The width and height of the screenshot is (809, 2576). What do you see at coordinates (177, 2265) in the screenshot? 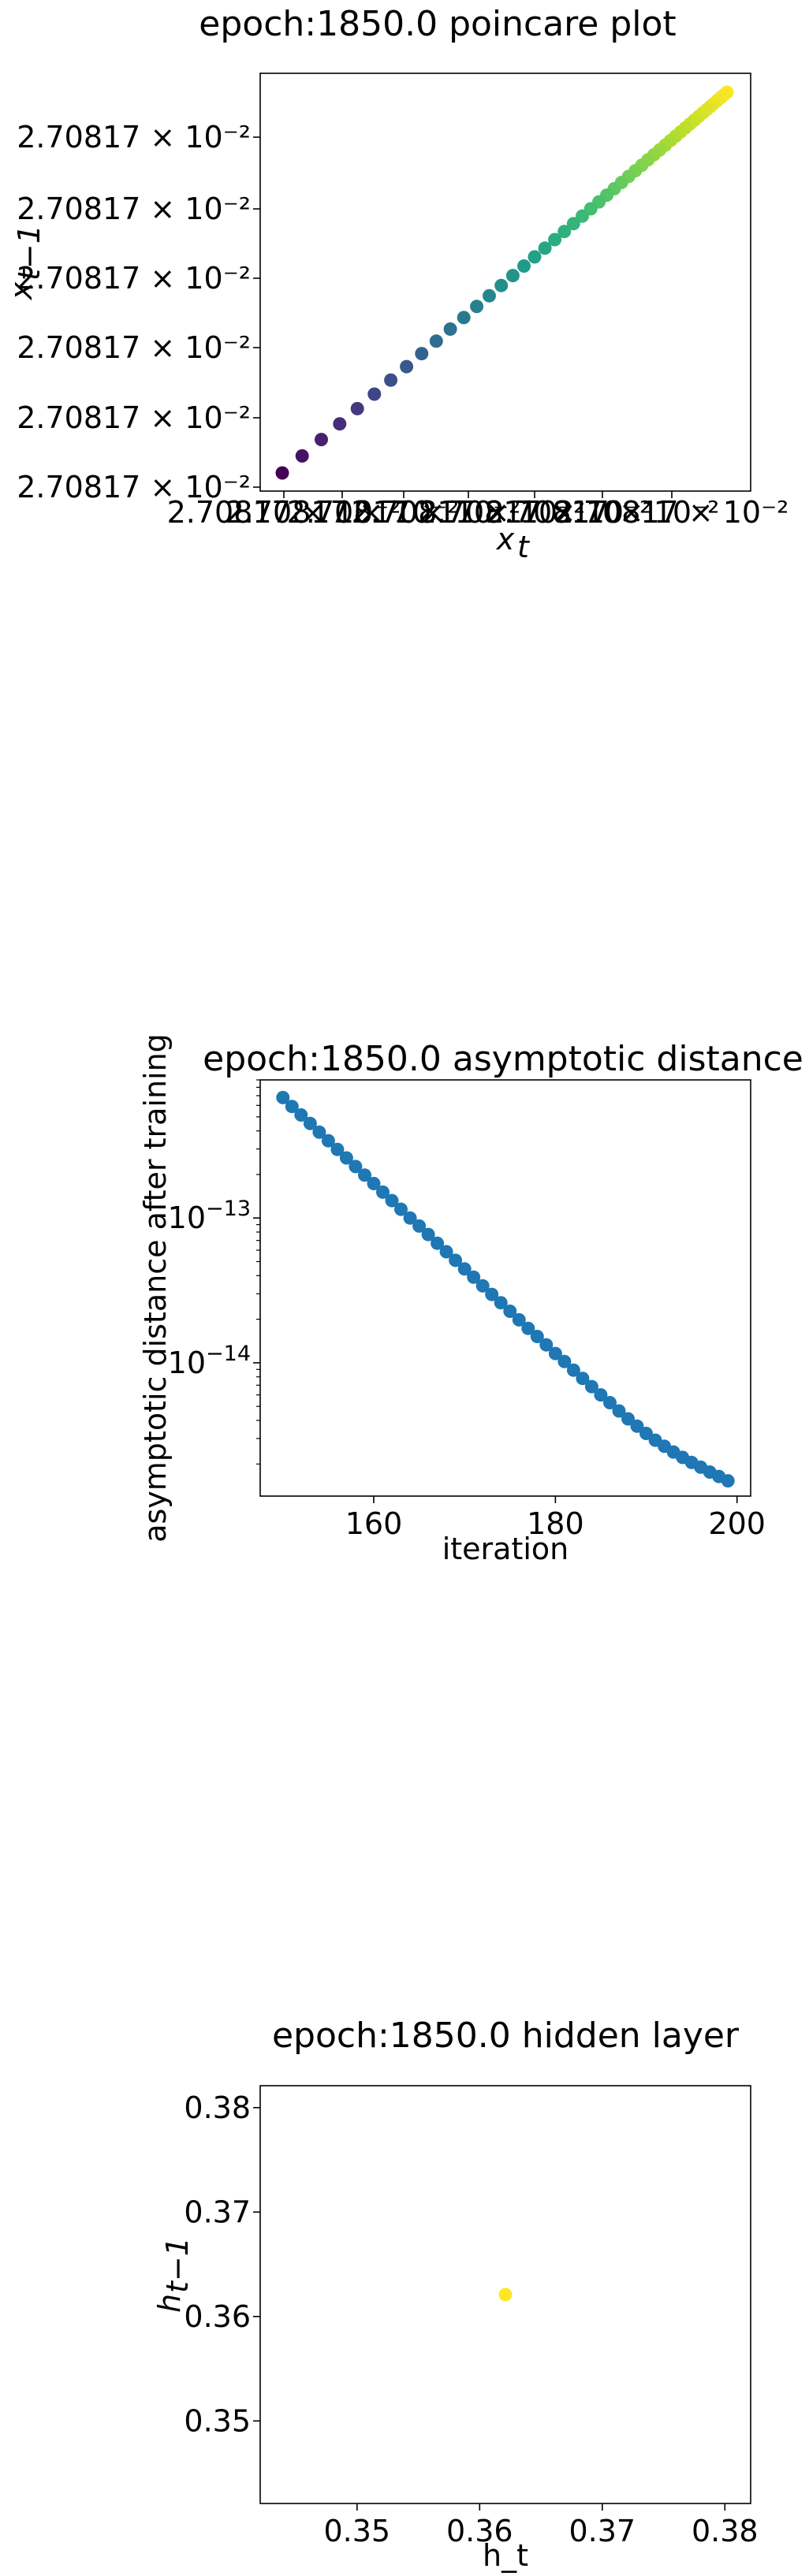
I see `hidden-layer-y-label-sub: t−1` at bounding box center [177, 2265].